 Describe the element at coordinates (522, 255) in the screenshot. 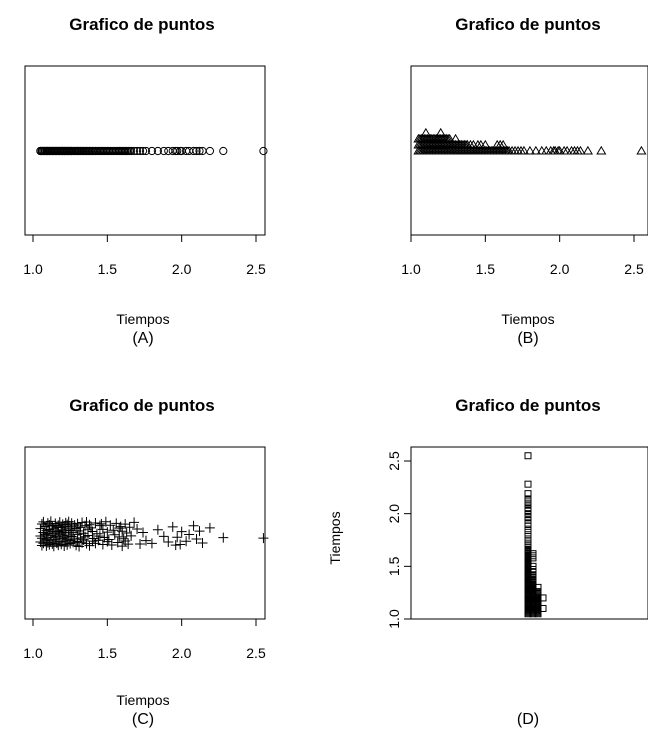

I see `panel-b-x-axis: 1.0 1.5 2.0 2.5` at that location.